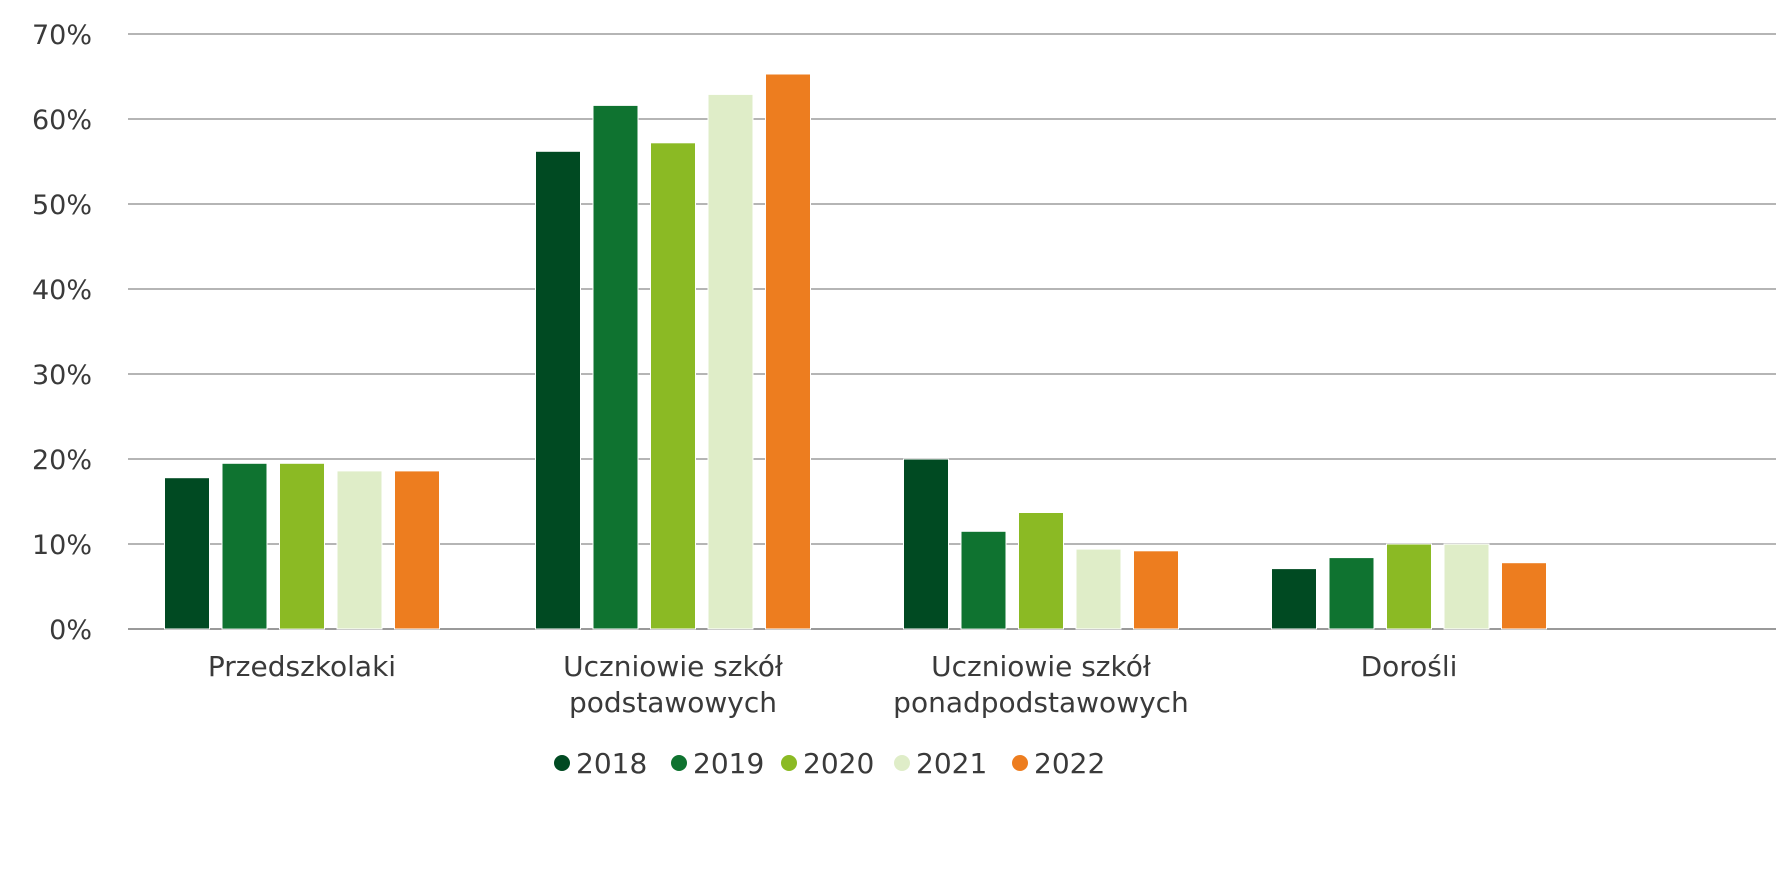  What do you see at coordinates (62, 375) in the screenshot?
I see `y-tick-label: 30%` at bounding box center [62, 375].